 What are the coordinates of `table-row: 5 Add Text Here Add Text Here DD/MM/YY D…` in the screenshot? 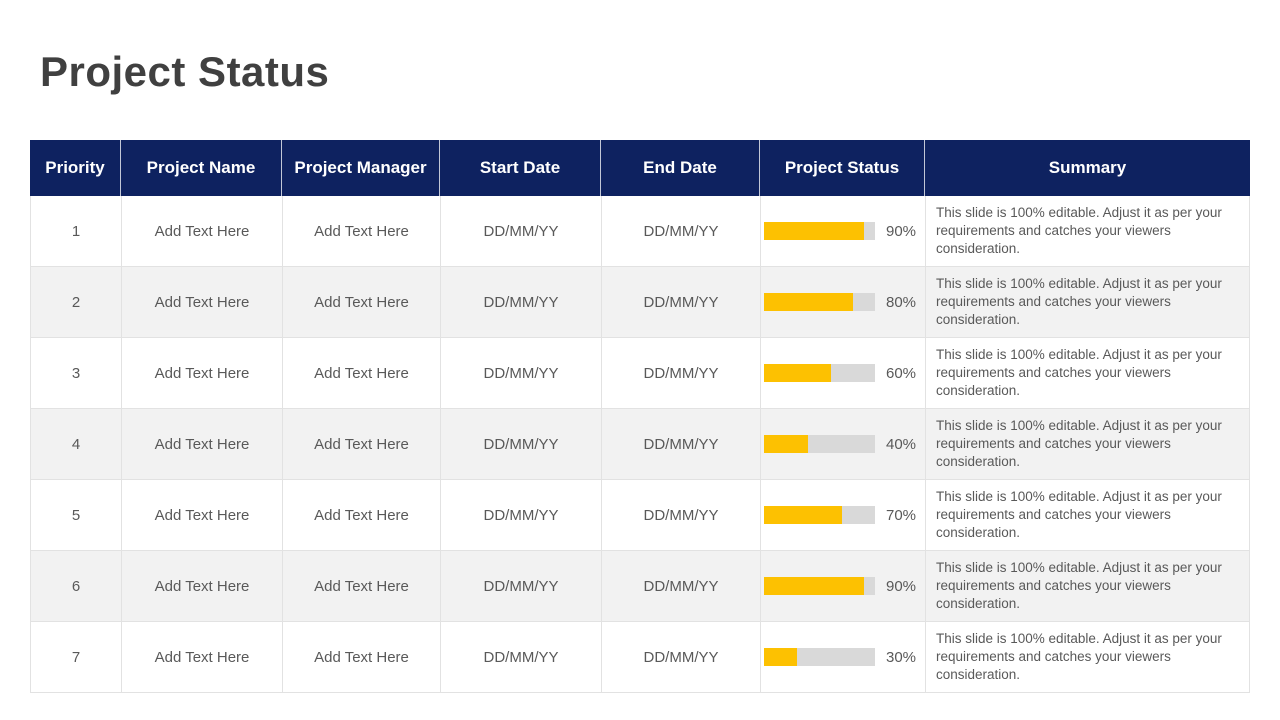 It's located at (640, 515).